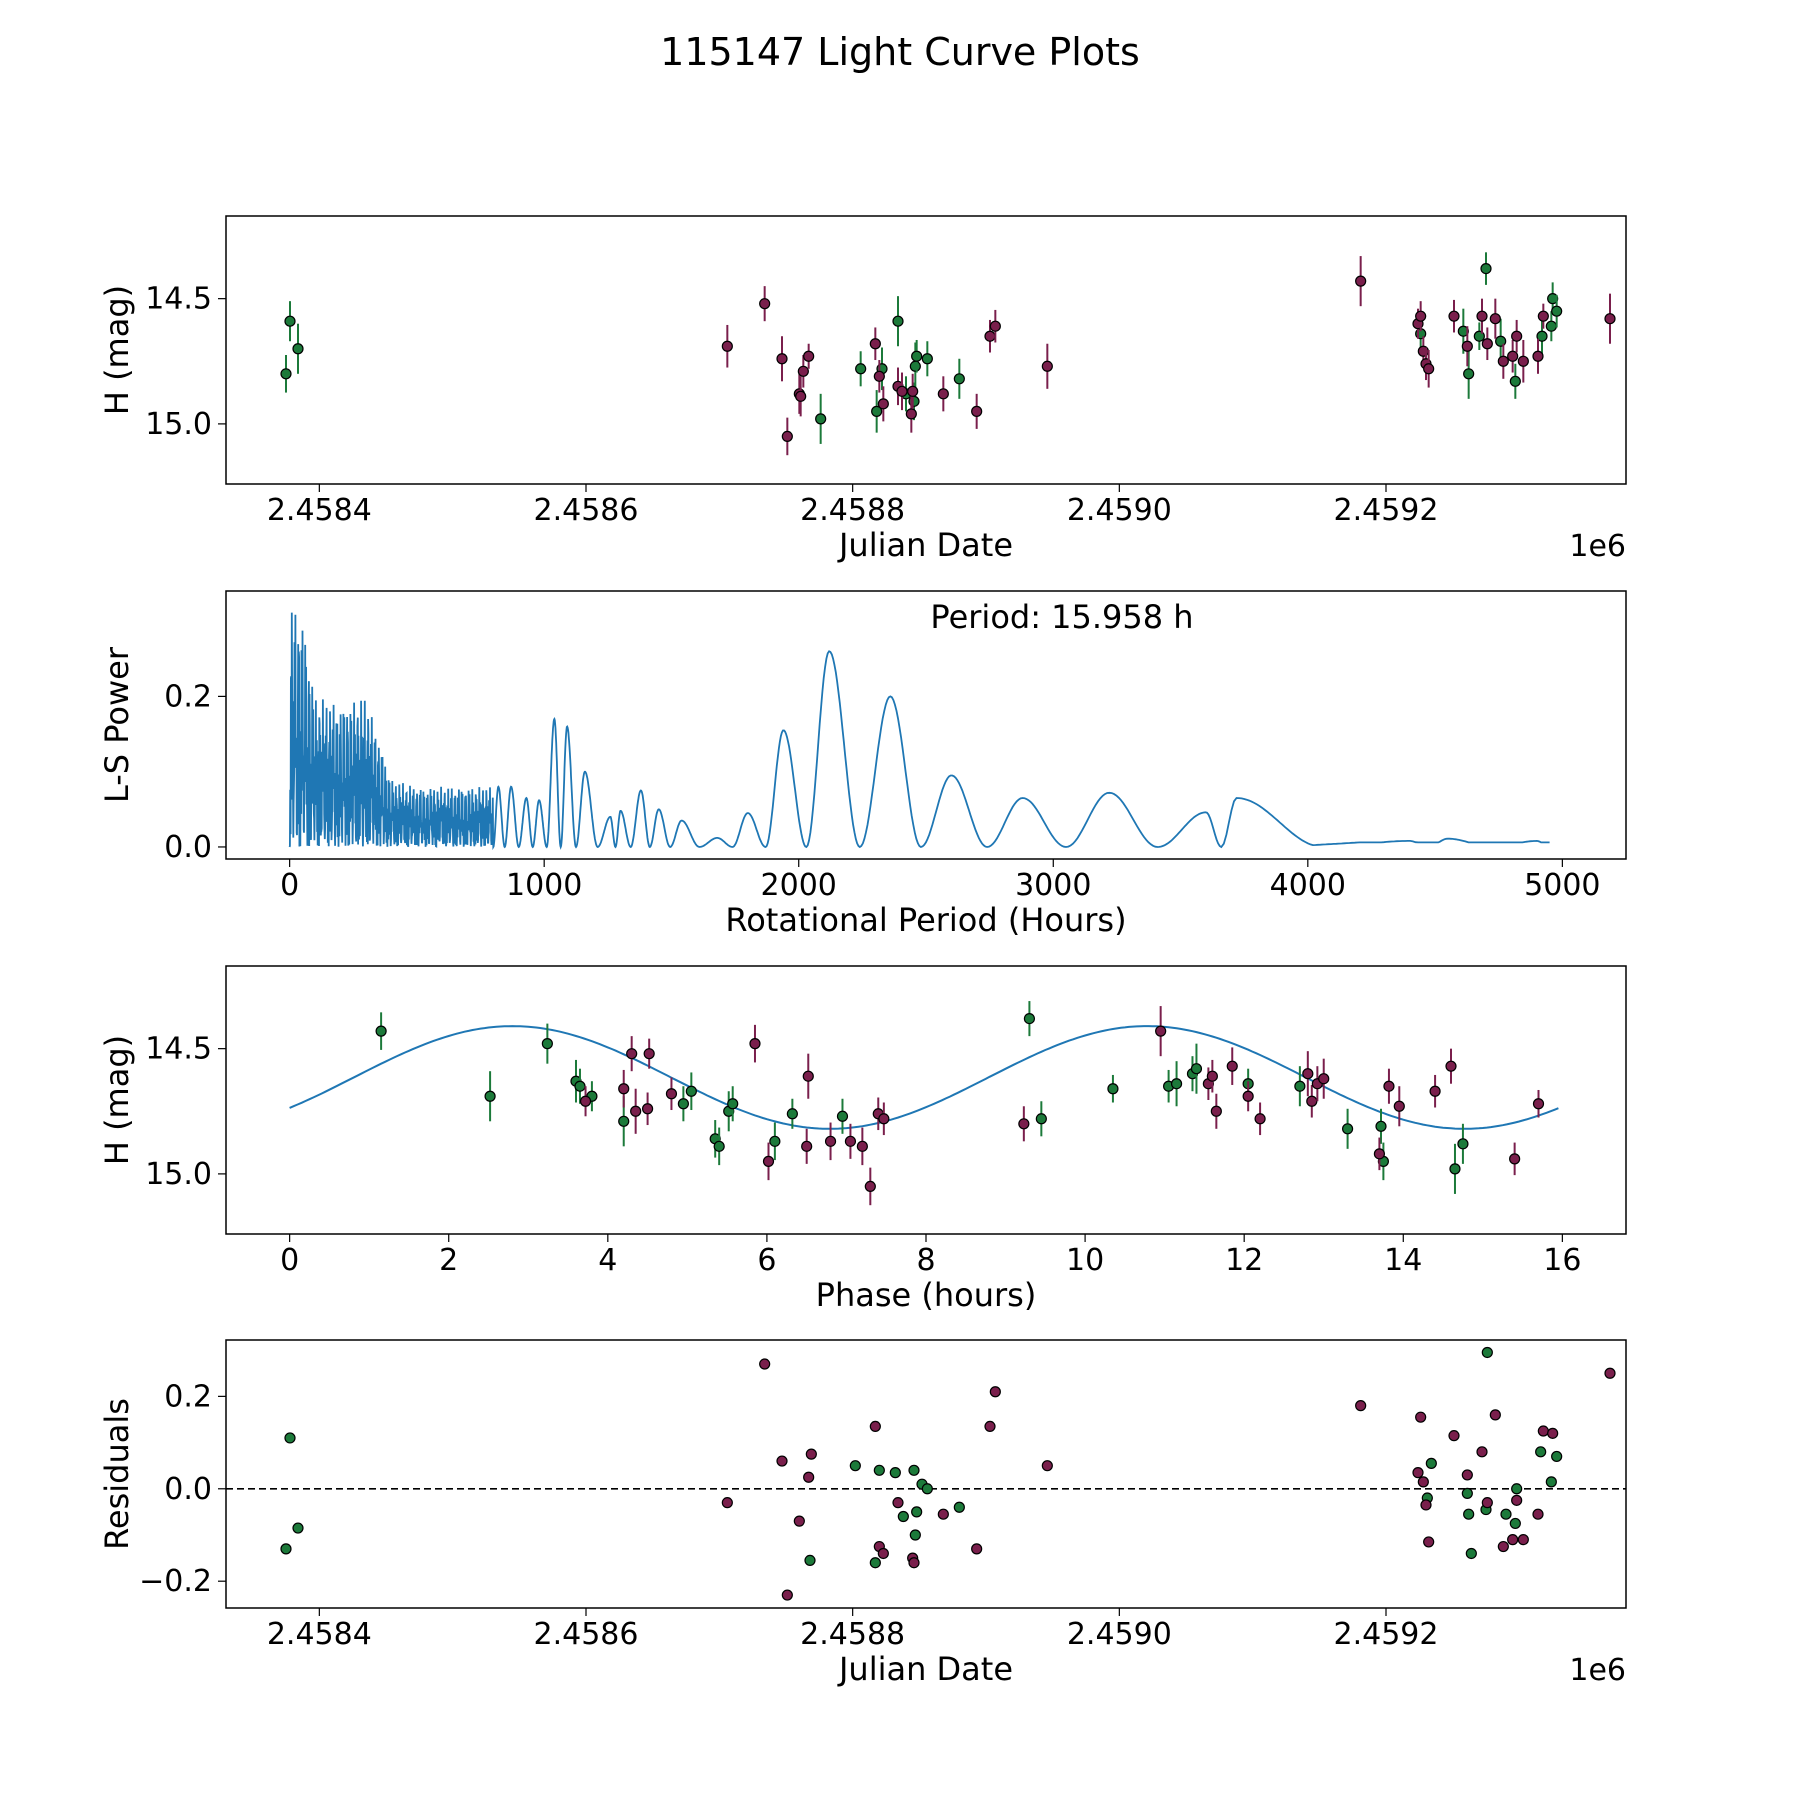 The width and height of the screenshot is (1800, 1800). I want to click on res-xtick-label: 2.4586, so click(586, 1634).